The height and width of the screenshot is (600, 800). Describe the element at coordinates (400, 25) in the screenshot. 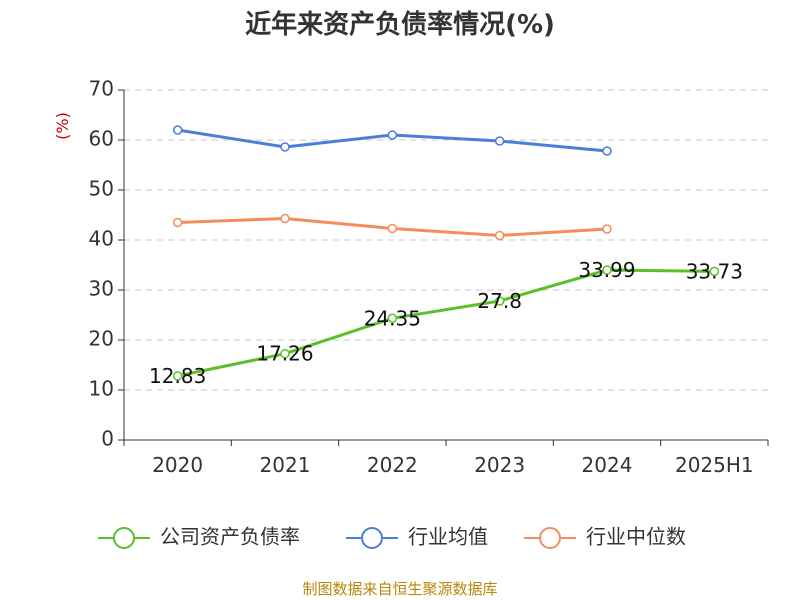

I see `chart-title: 近年来资产负债率情况(%)` at that location.